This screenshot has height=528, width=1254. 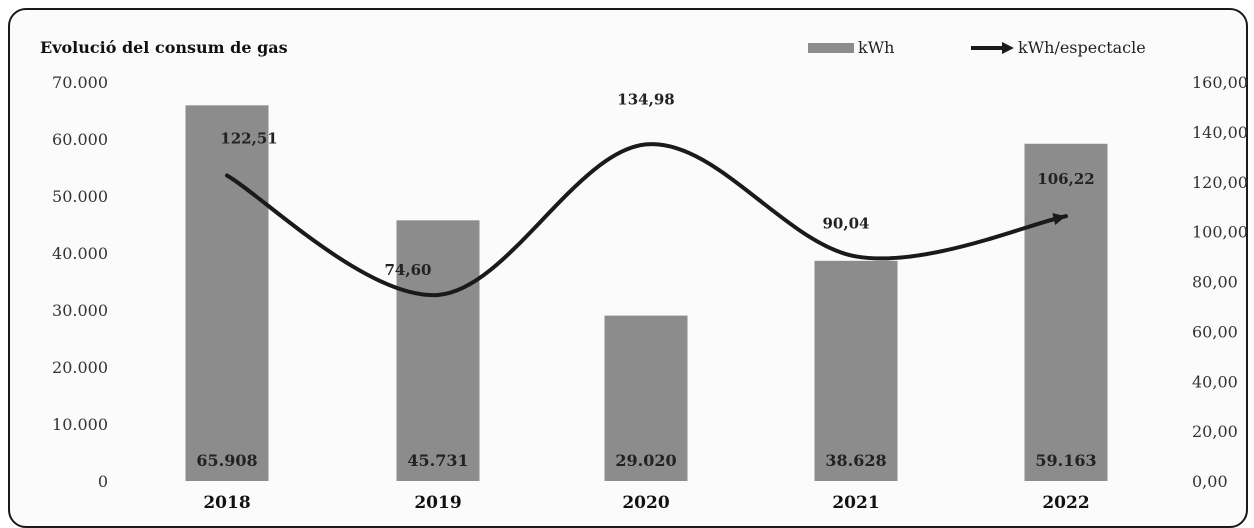 I want to click on legend-arrow-icon, so click(x=992, y=47).